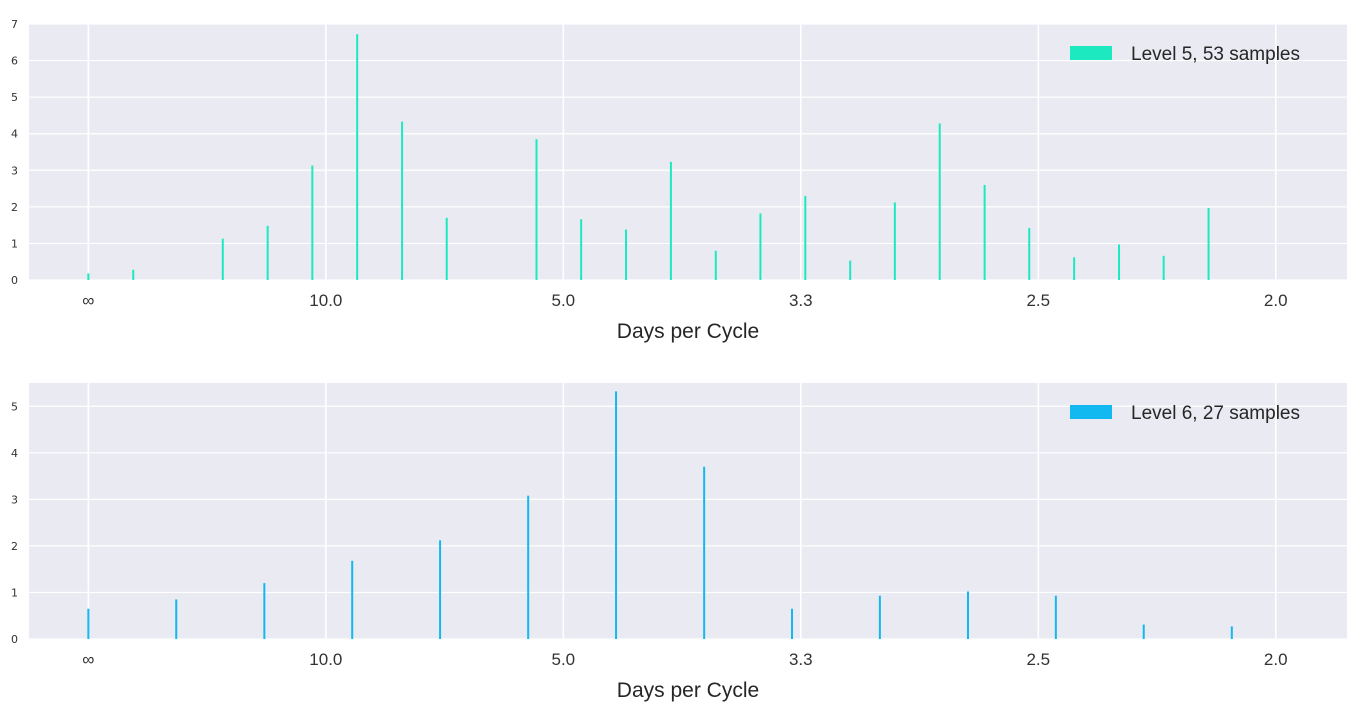 This screenshot has width=1365, height=716. I want to click on y-axis-ticks: 0 1 2 3 4 5 6 7, so click(14, 152).